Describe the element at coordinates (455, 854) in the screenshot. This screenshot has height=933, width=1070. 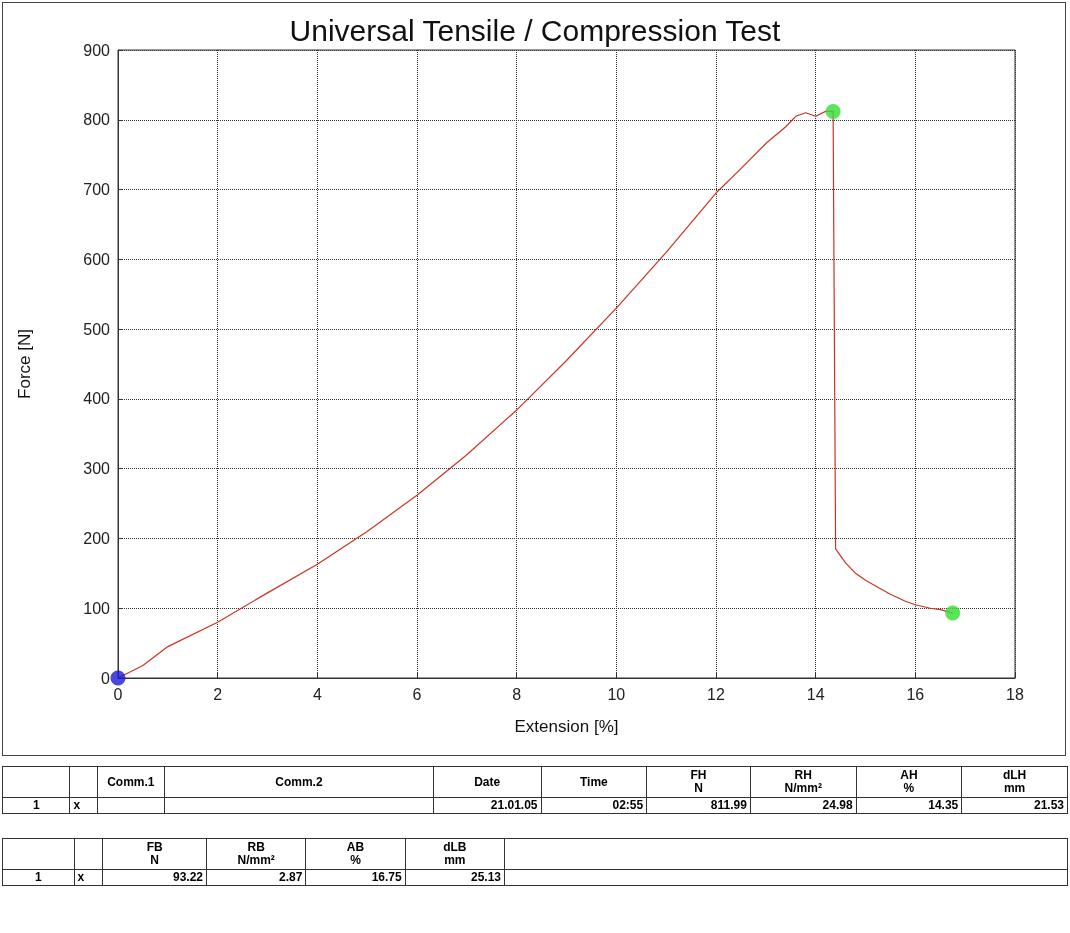
I see `text: dLB mm` at that location.